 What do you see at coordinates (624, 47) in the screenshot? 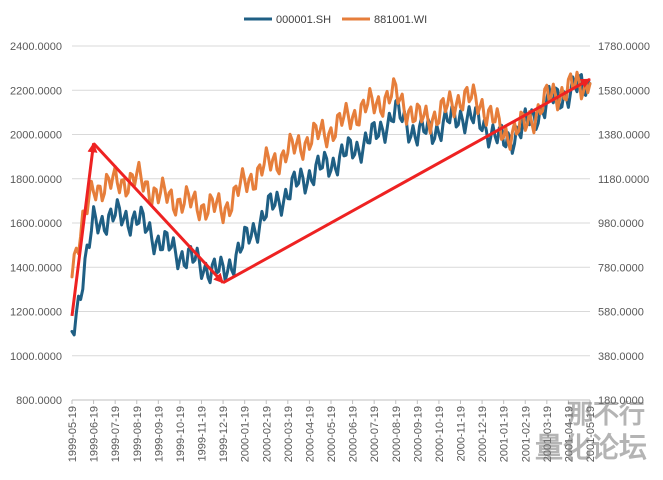
I see `right-tick-label: 1780.0000` at bounding box center [624, 47].